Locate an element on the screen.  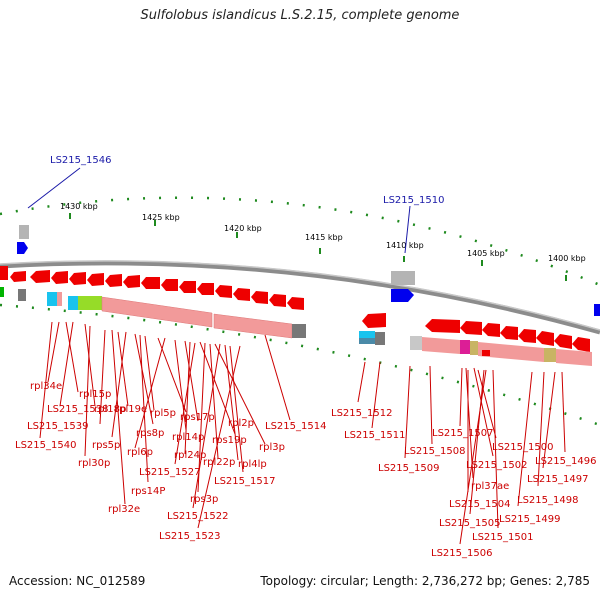
callout-label: LS215_1510 is located at coordinates (413, 200).